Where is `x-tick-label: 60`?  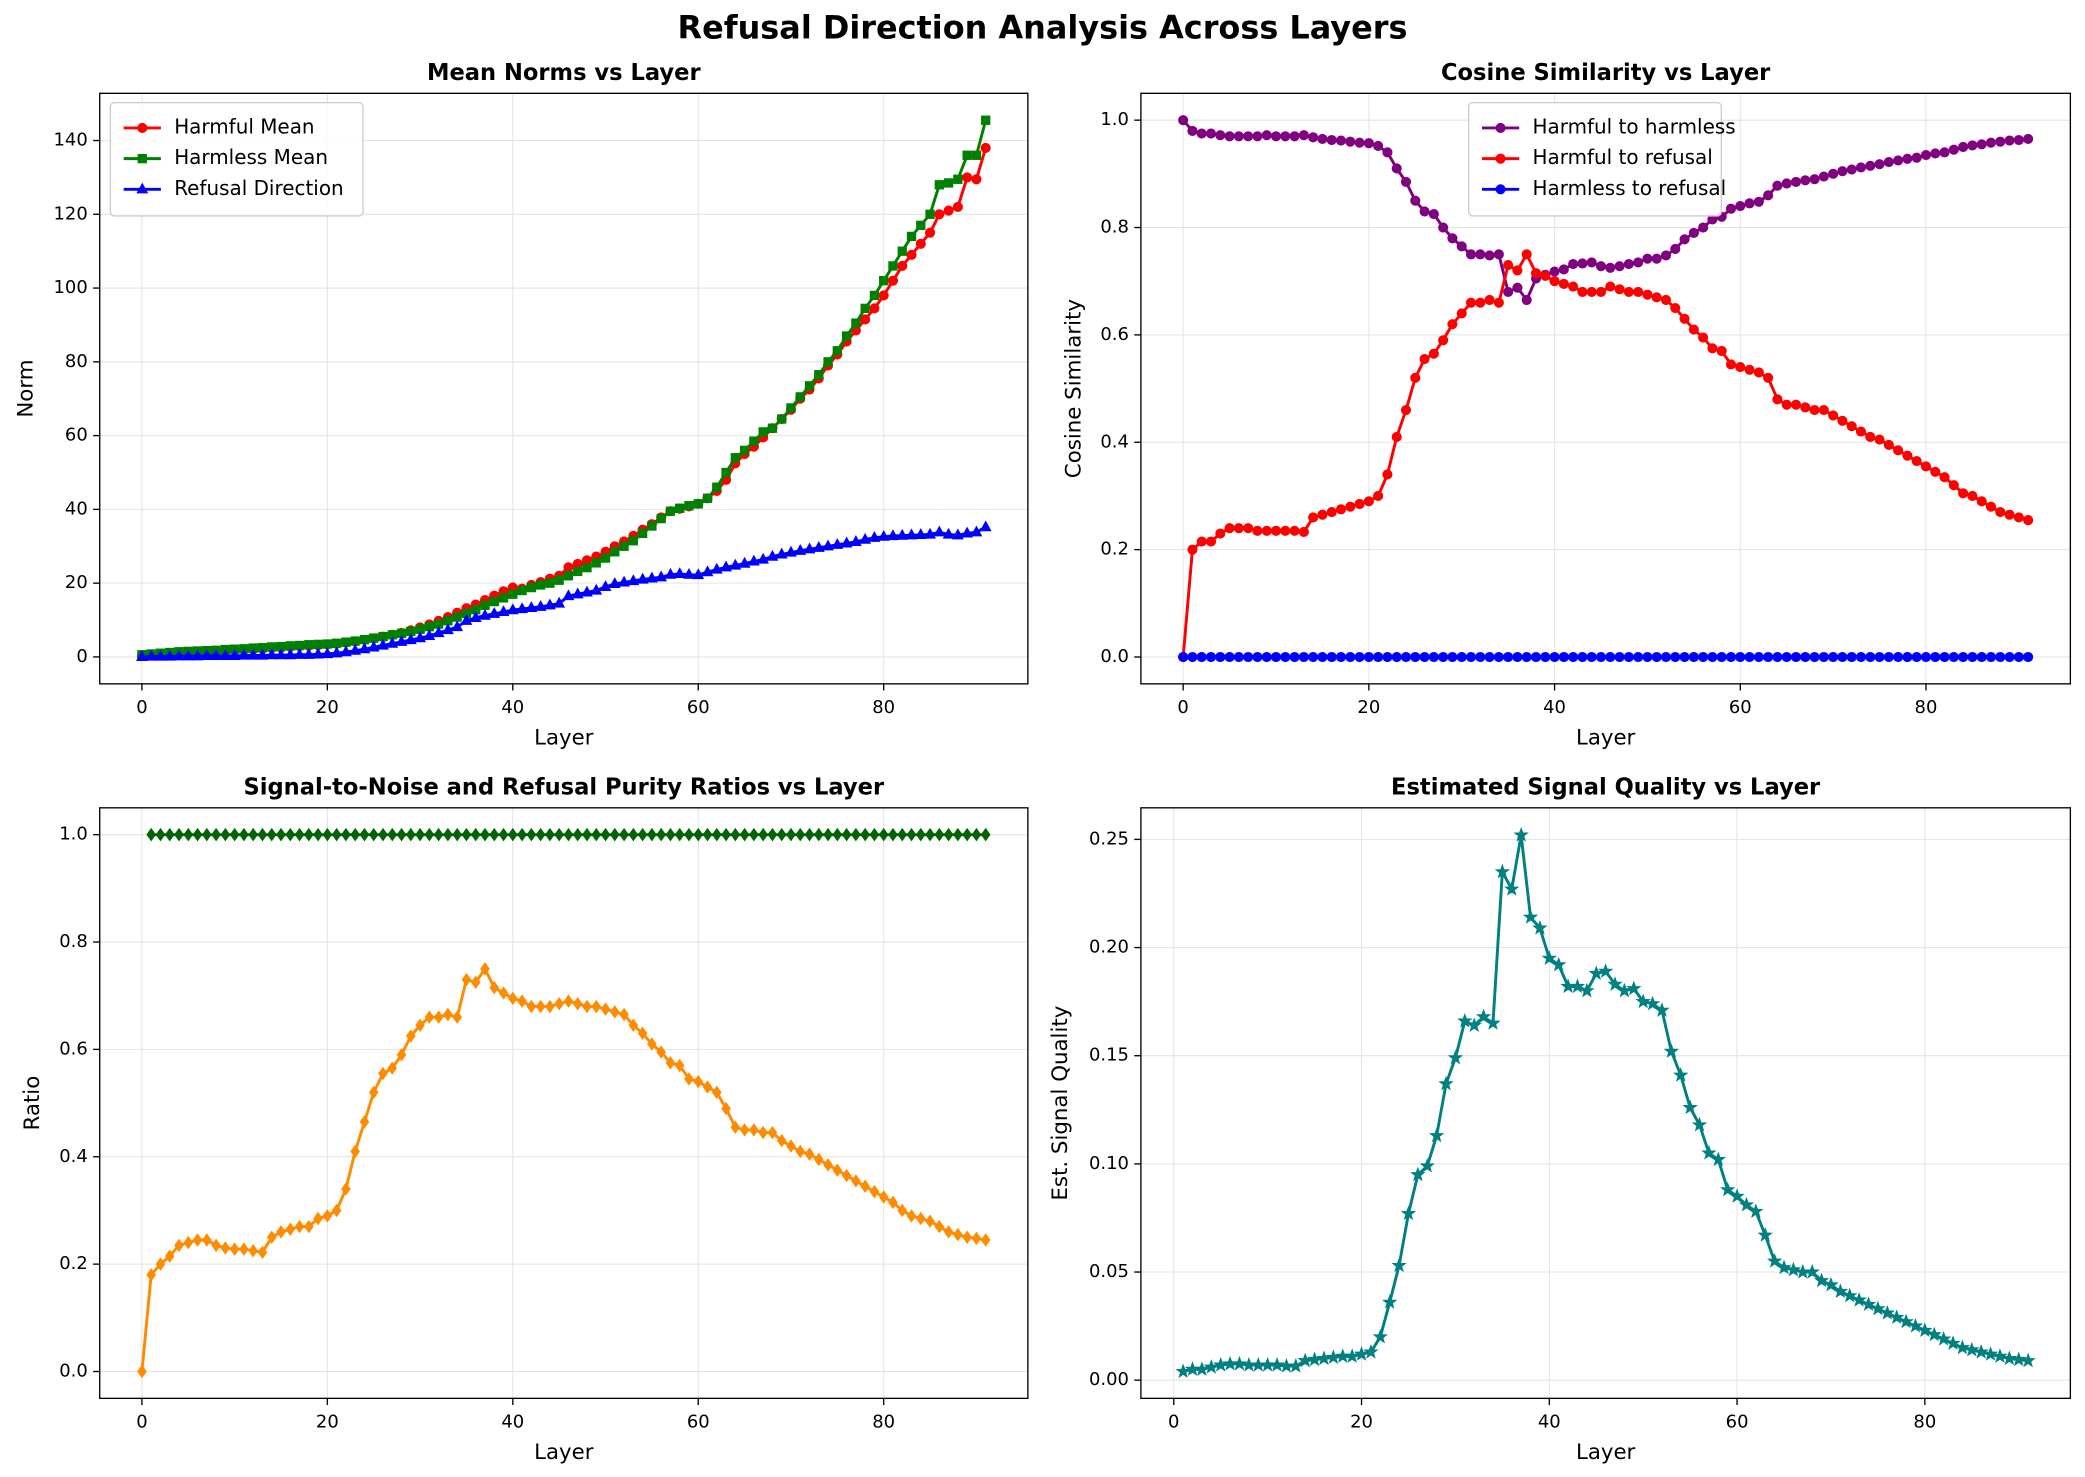 x-tick-label: 60 is located at coordinates (1740, 707).